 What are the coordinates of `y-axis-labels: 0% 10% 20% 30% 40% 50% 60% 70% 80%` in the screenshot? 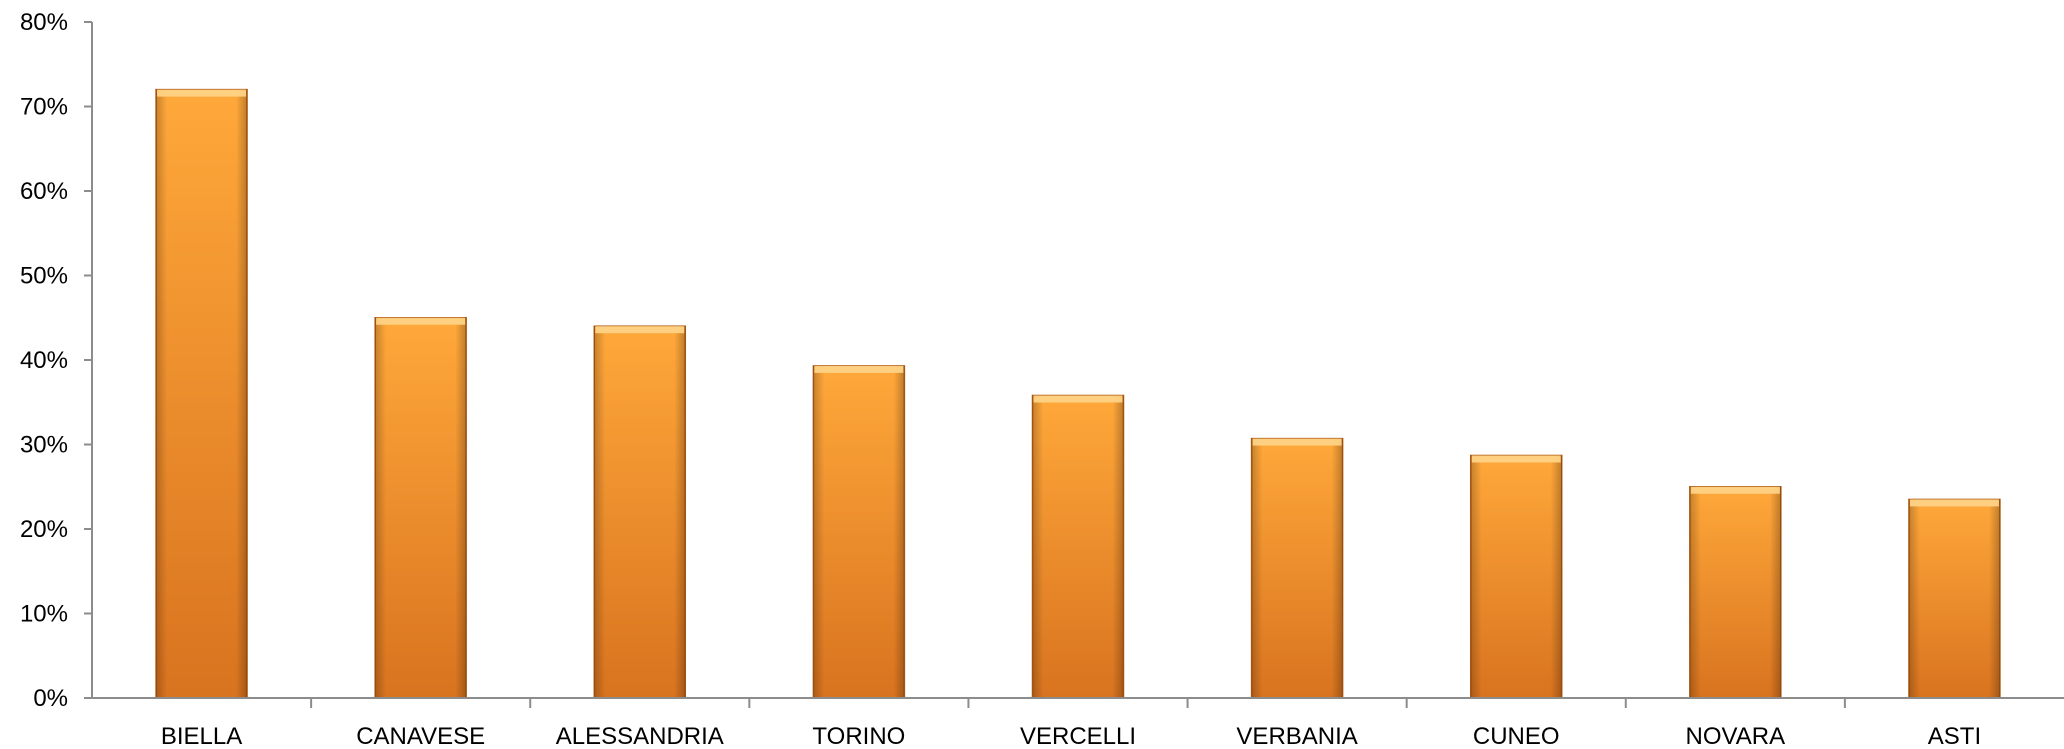 It's located at (44, 360).